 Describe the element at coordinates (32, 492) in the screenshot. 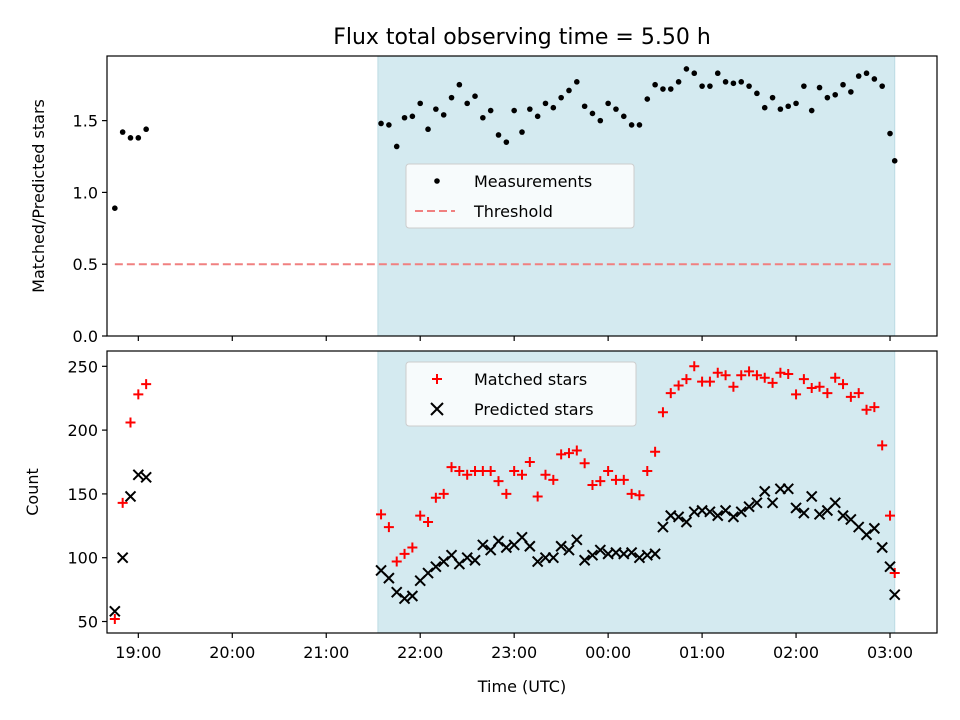

I see `y-axis-label: Count` at that location.